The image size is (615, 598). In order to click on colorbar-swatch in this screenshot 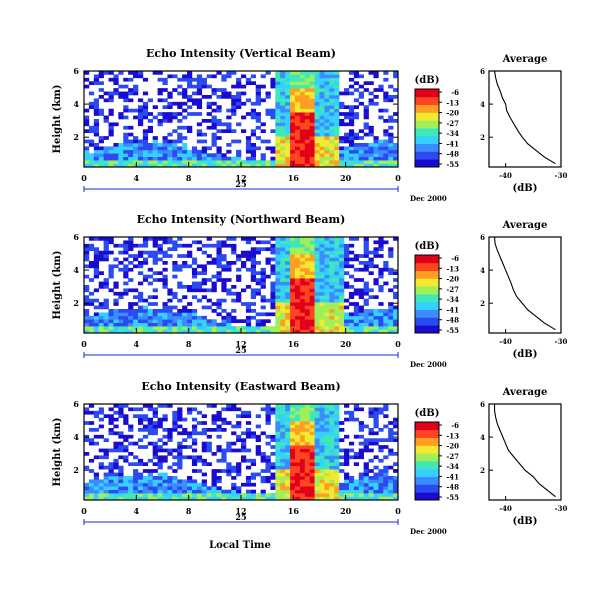, I will do `click(427, 266)`.